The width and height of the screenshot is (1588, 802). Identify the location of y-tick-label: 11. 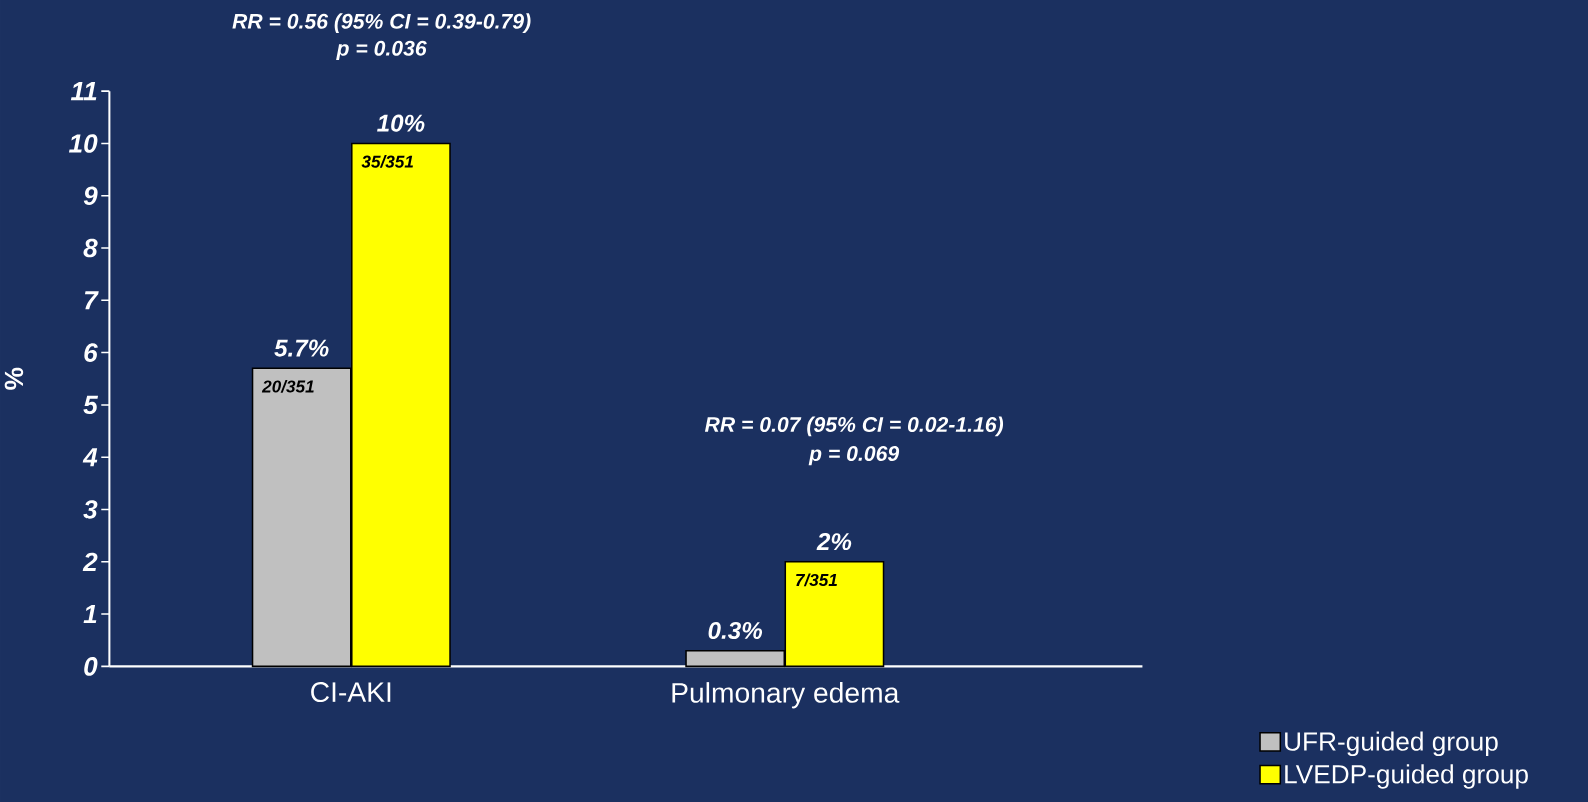
(83, 91).